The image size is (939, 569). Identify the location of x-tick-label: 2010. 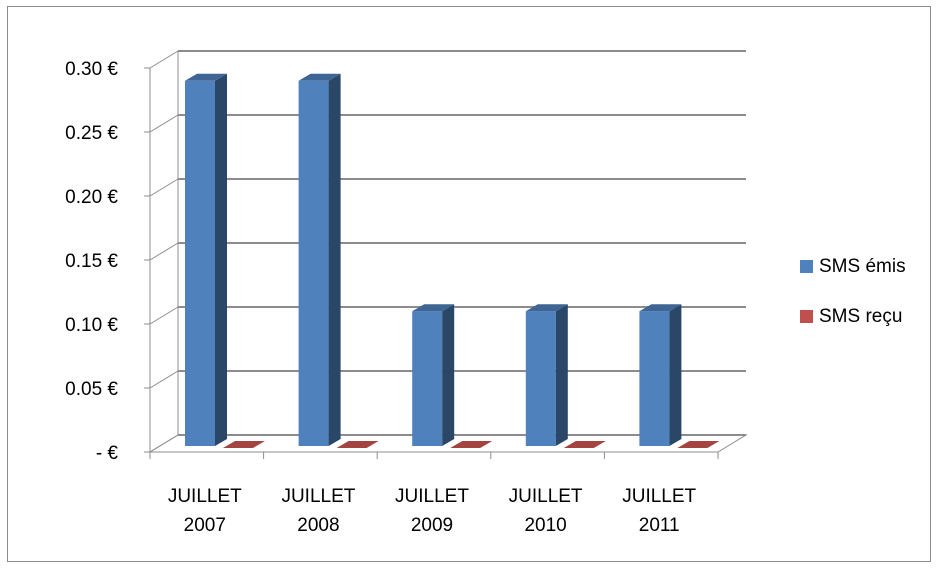
(545, 525).